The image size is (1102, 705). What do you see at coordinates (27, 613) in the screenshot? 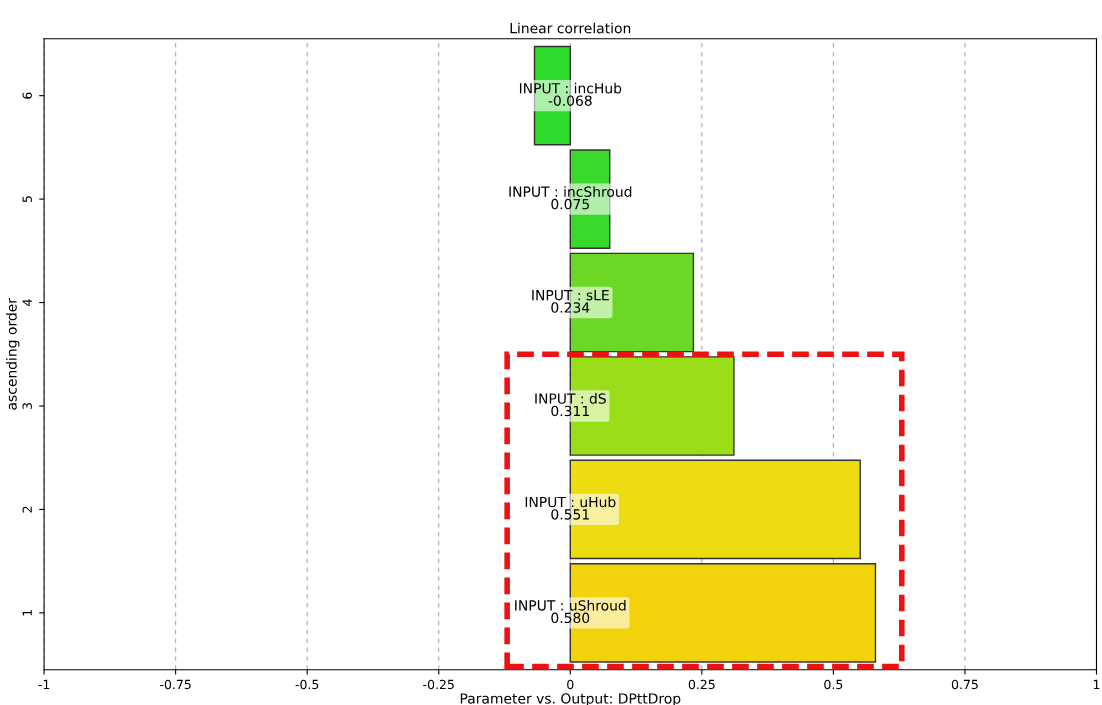
I see `y-tick-label: 1` at bounding box center [27, 613].